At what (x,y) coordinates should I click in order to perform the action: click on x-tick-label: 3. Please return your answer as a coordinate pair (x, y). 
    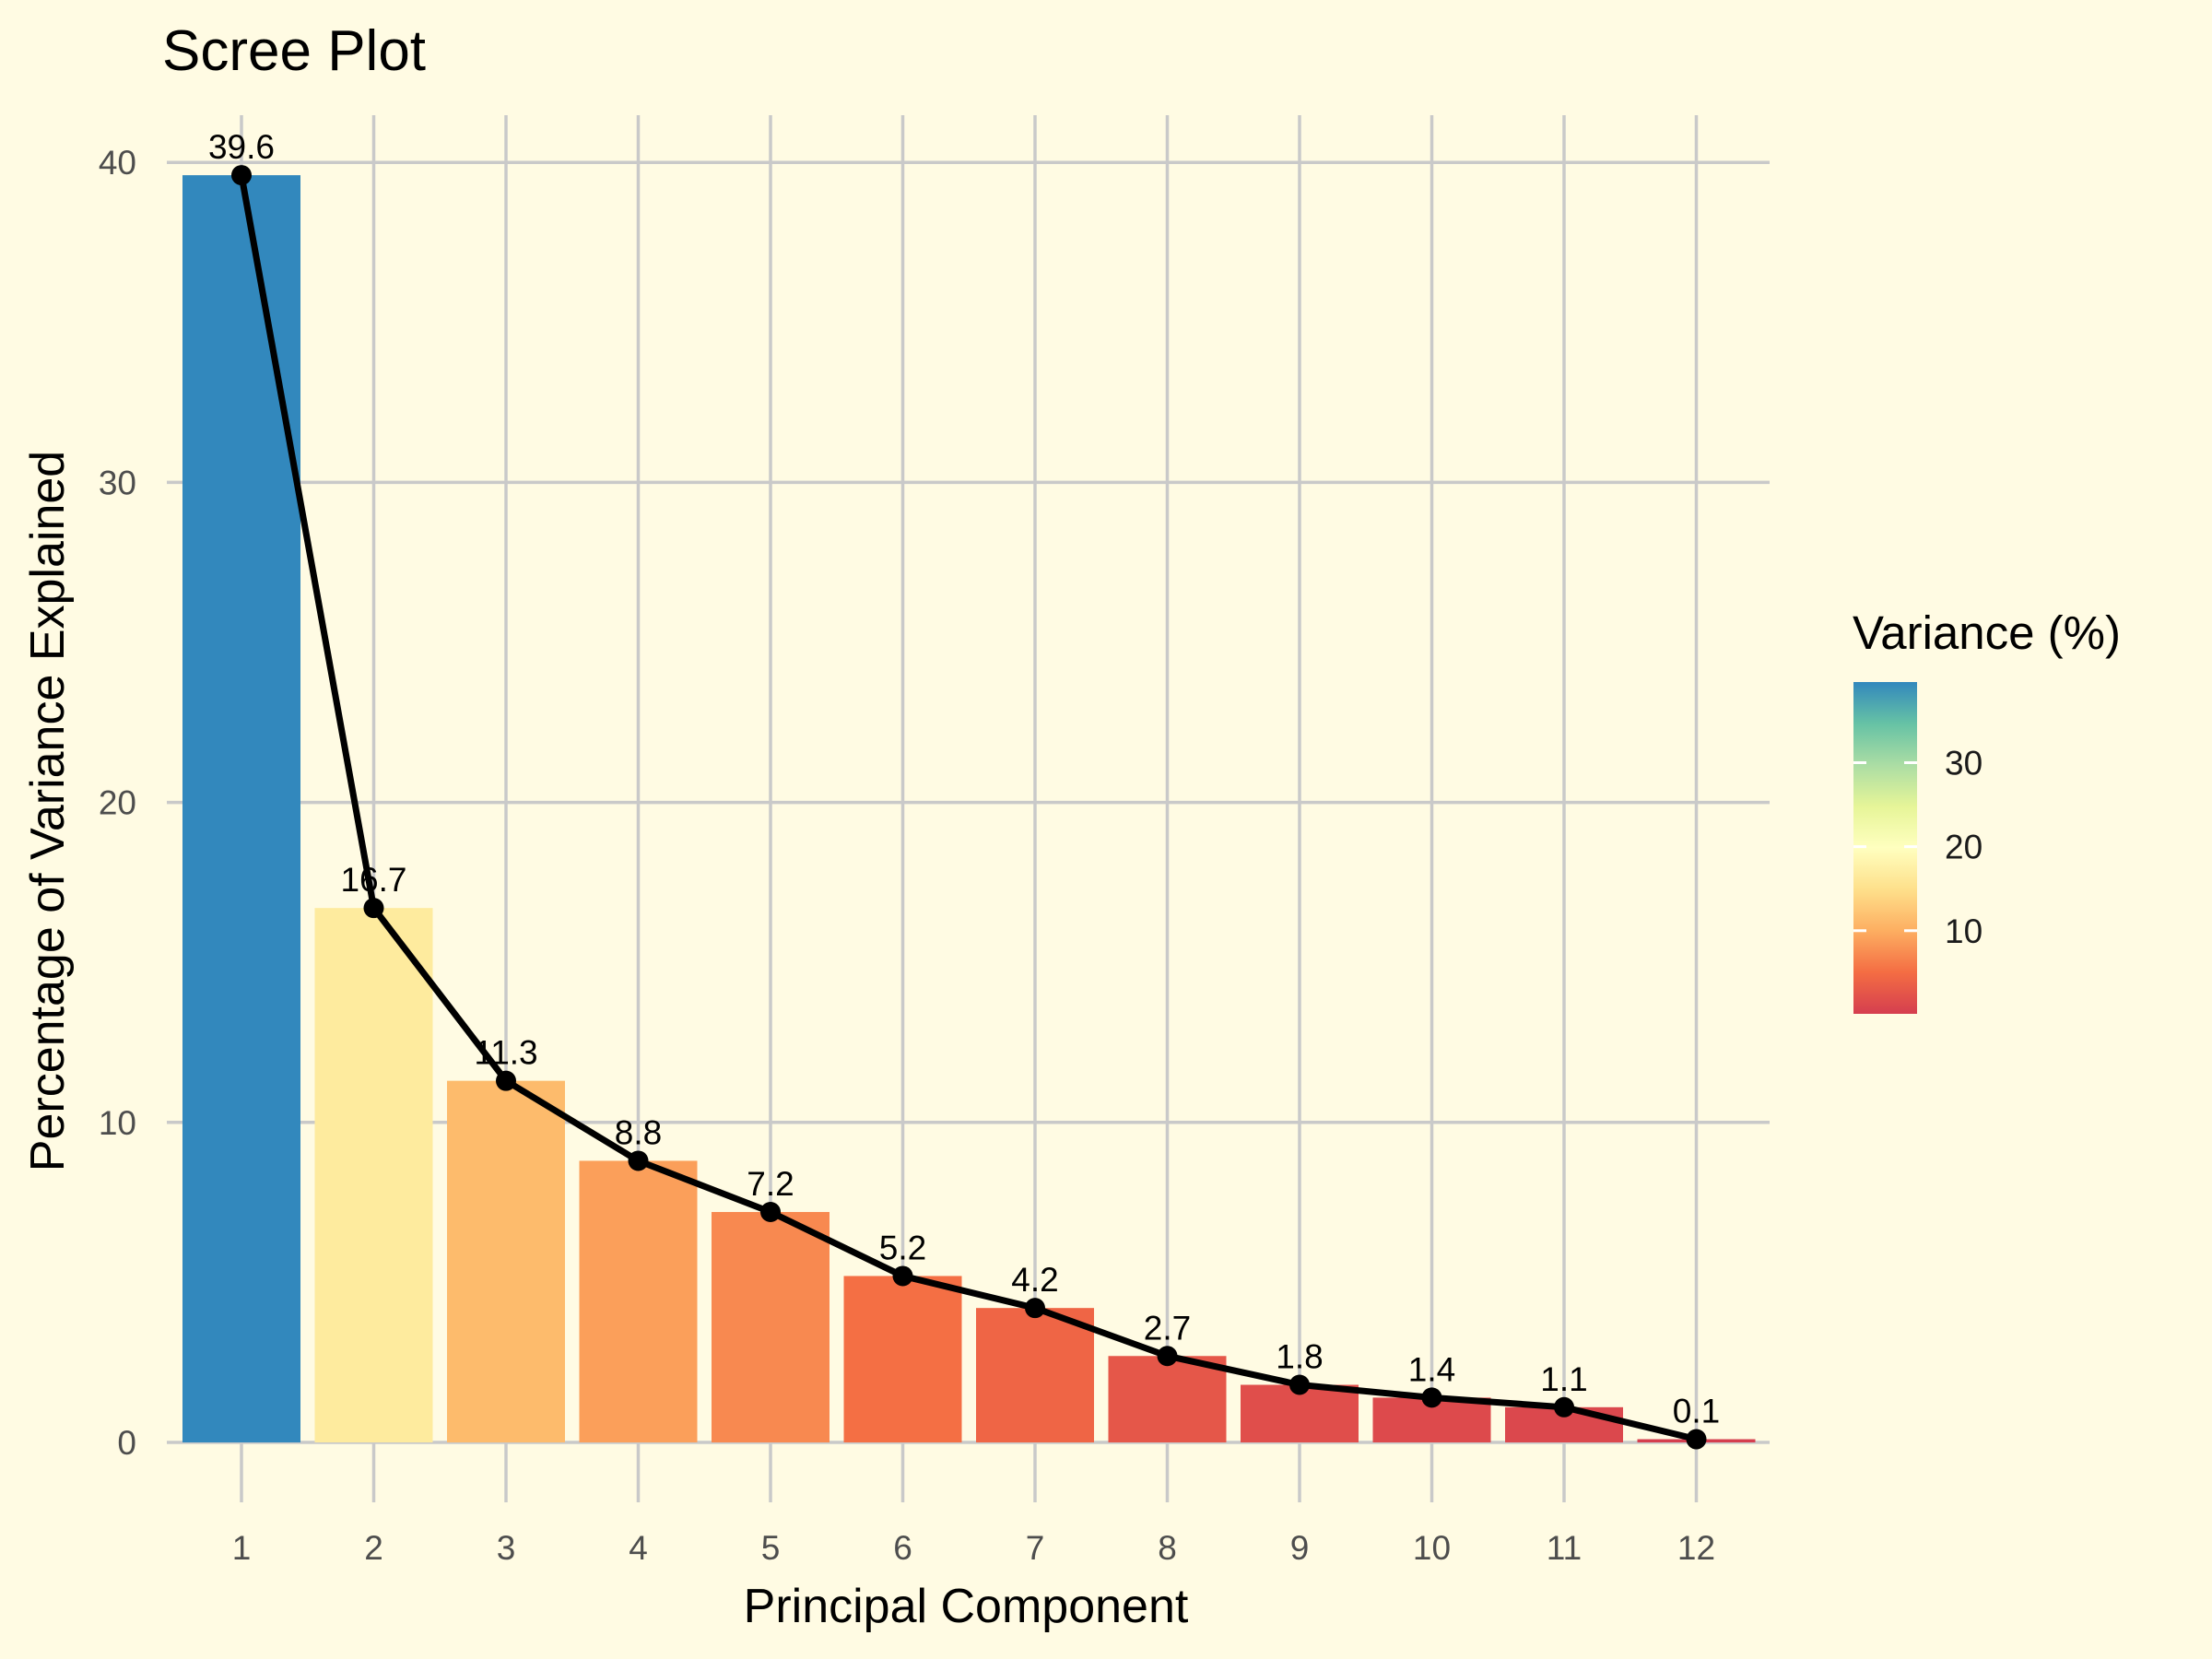
    Looking at the image, I should click on (506, 1548).